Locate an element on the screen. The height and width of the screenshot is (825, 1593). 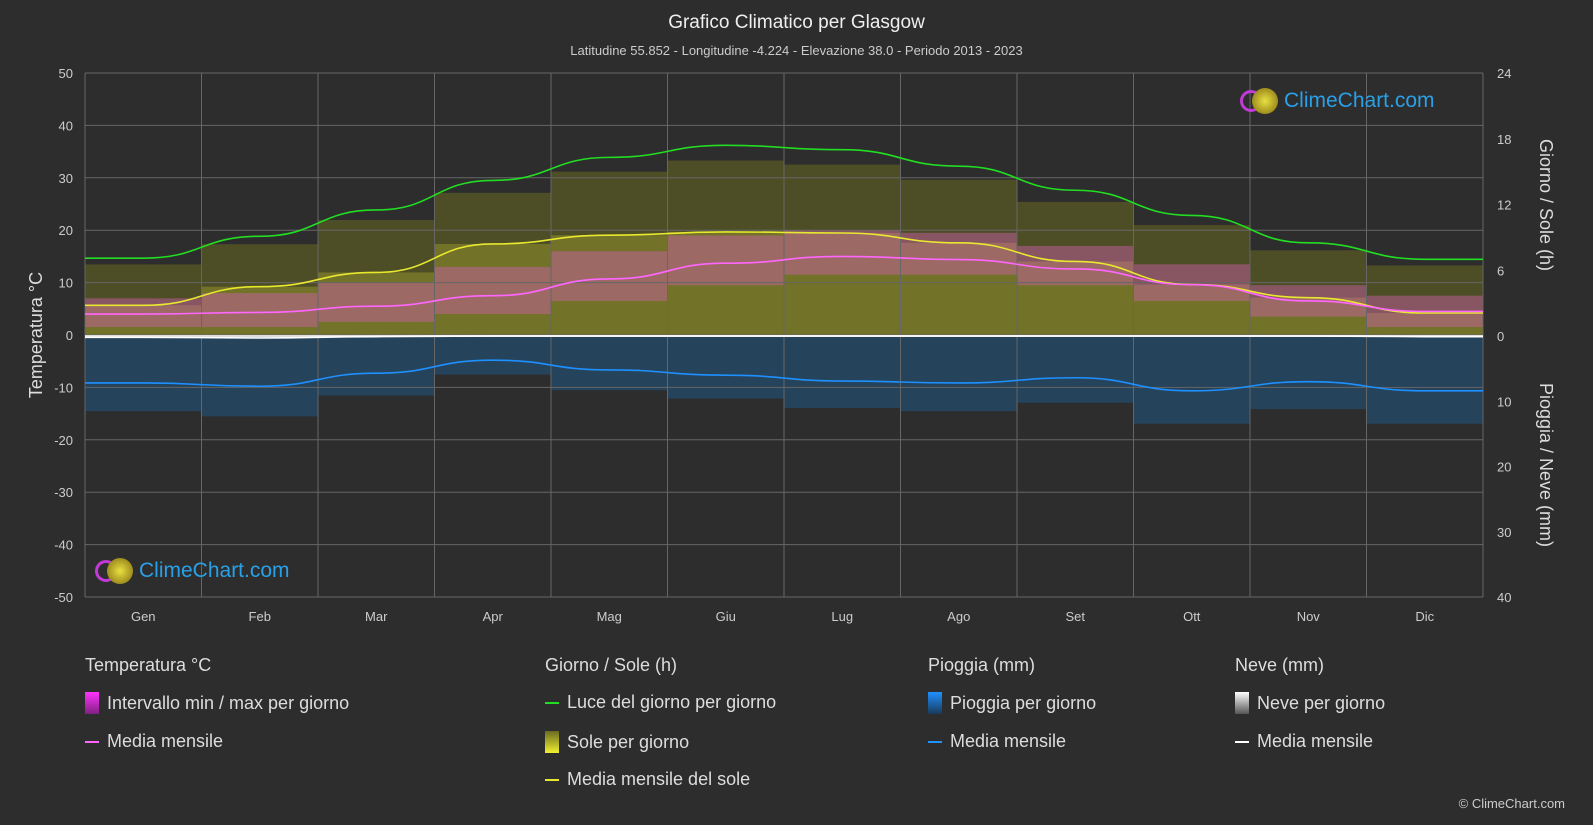
temperature-mean-line is located at coordinates (784, 285).